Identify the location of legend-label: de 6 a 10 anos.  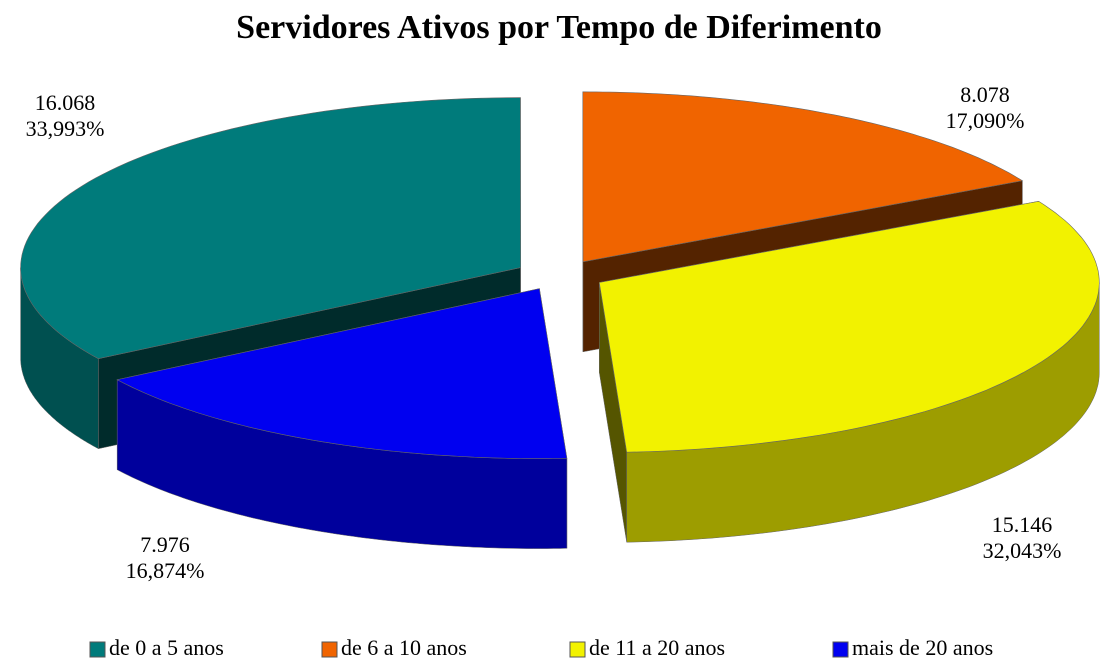
(404, 647).